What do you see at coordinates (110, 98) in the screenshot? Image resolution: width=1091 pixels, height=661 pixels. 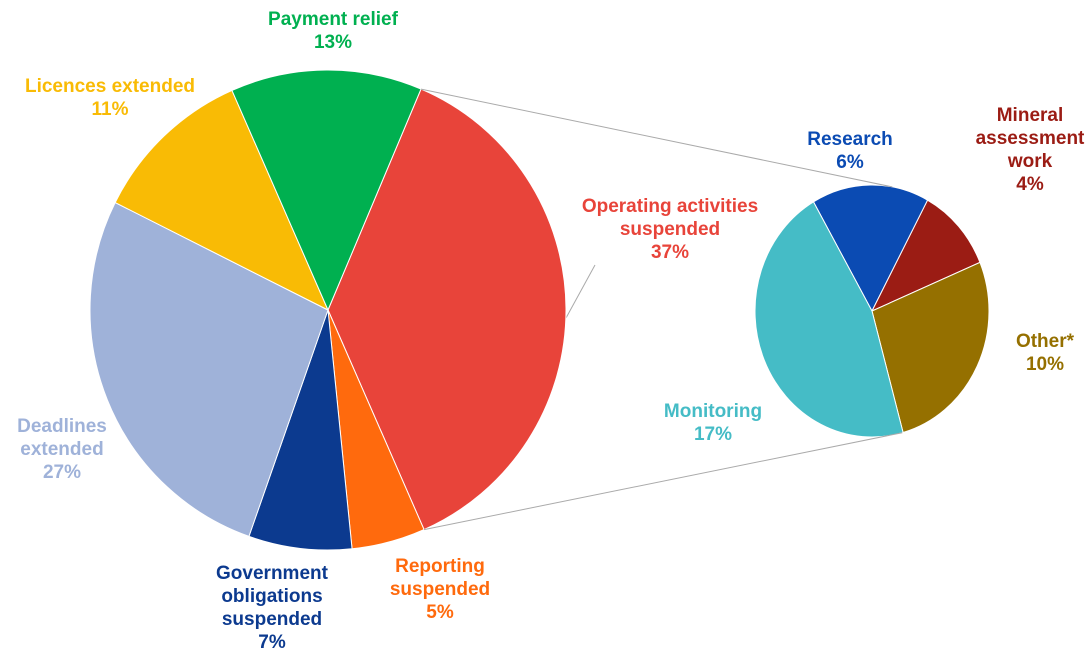 I see `slice-label: Licences extended 11%` at bounding box center [110, 98].